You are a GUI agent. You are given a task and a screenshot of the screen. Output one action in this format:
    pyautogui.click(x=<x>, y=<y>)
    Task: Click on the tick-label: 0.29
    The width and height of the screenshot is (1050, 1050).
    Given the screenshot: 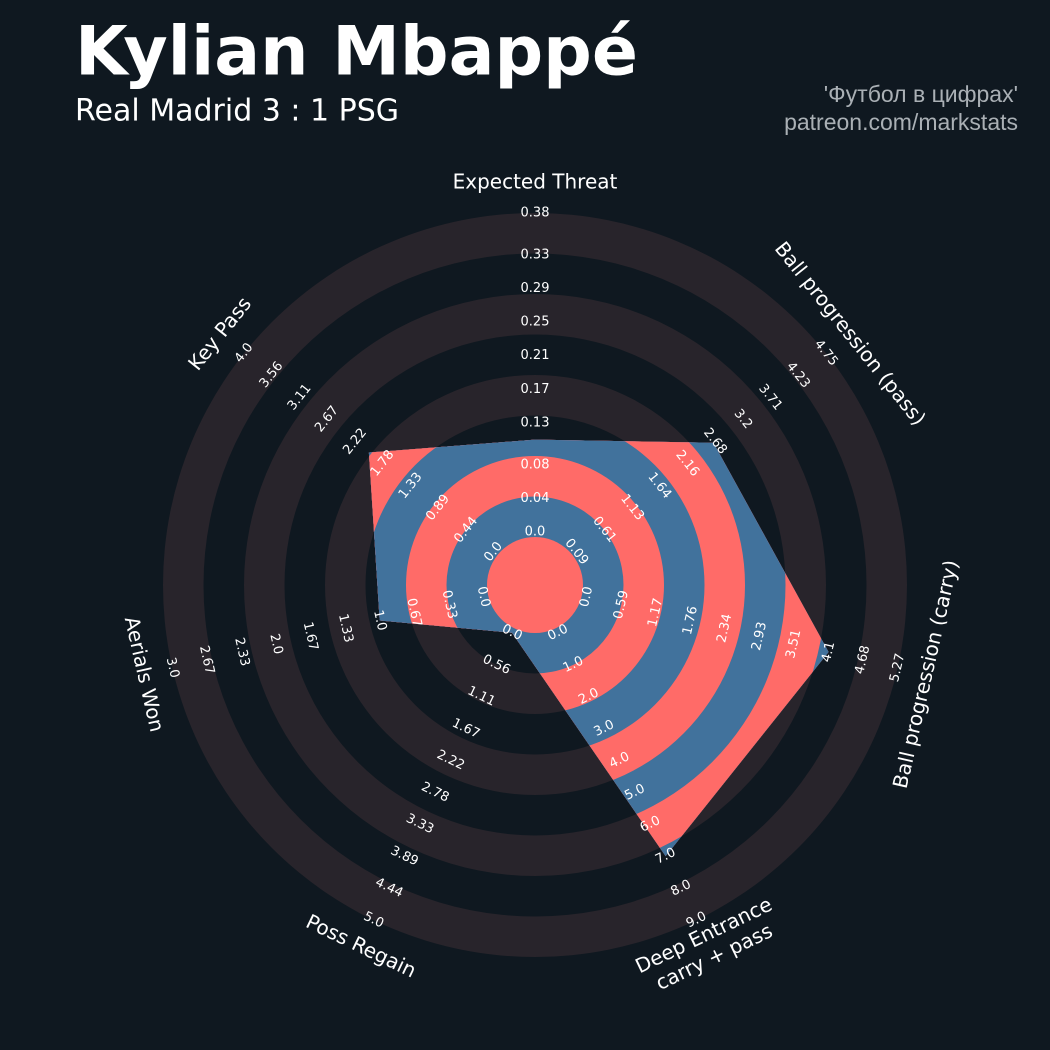 What is the action you would take?
    pyautogui.click(x=535, y=288)
    